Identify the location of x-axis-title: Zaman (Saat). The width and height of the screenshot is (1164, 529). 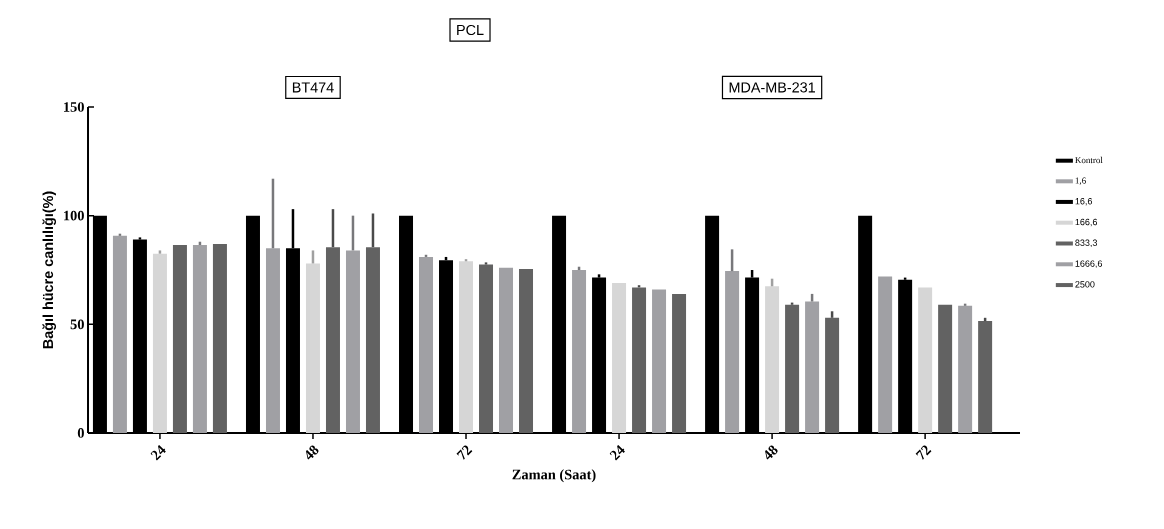
(554, 476).